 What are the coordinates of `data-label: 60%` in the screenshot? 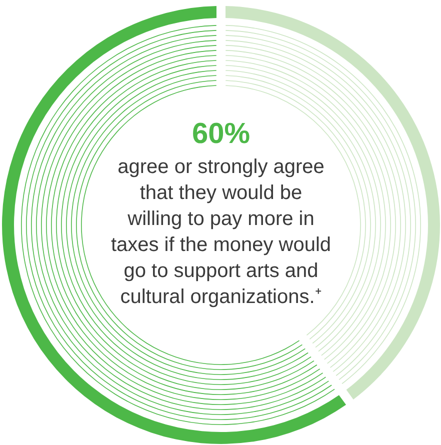 It's located at (221, 134).